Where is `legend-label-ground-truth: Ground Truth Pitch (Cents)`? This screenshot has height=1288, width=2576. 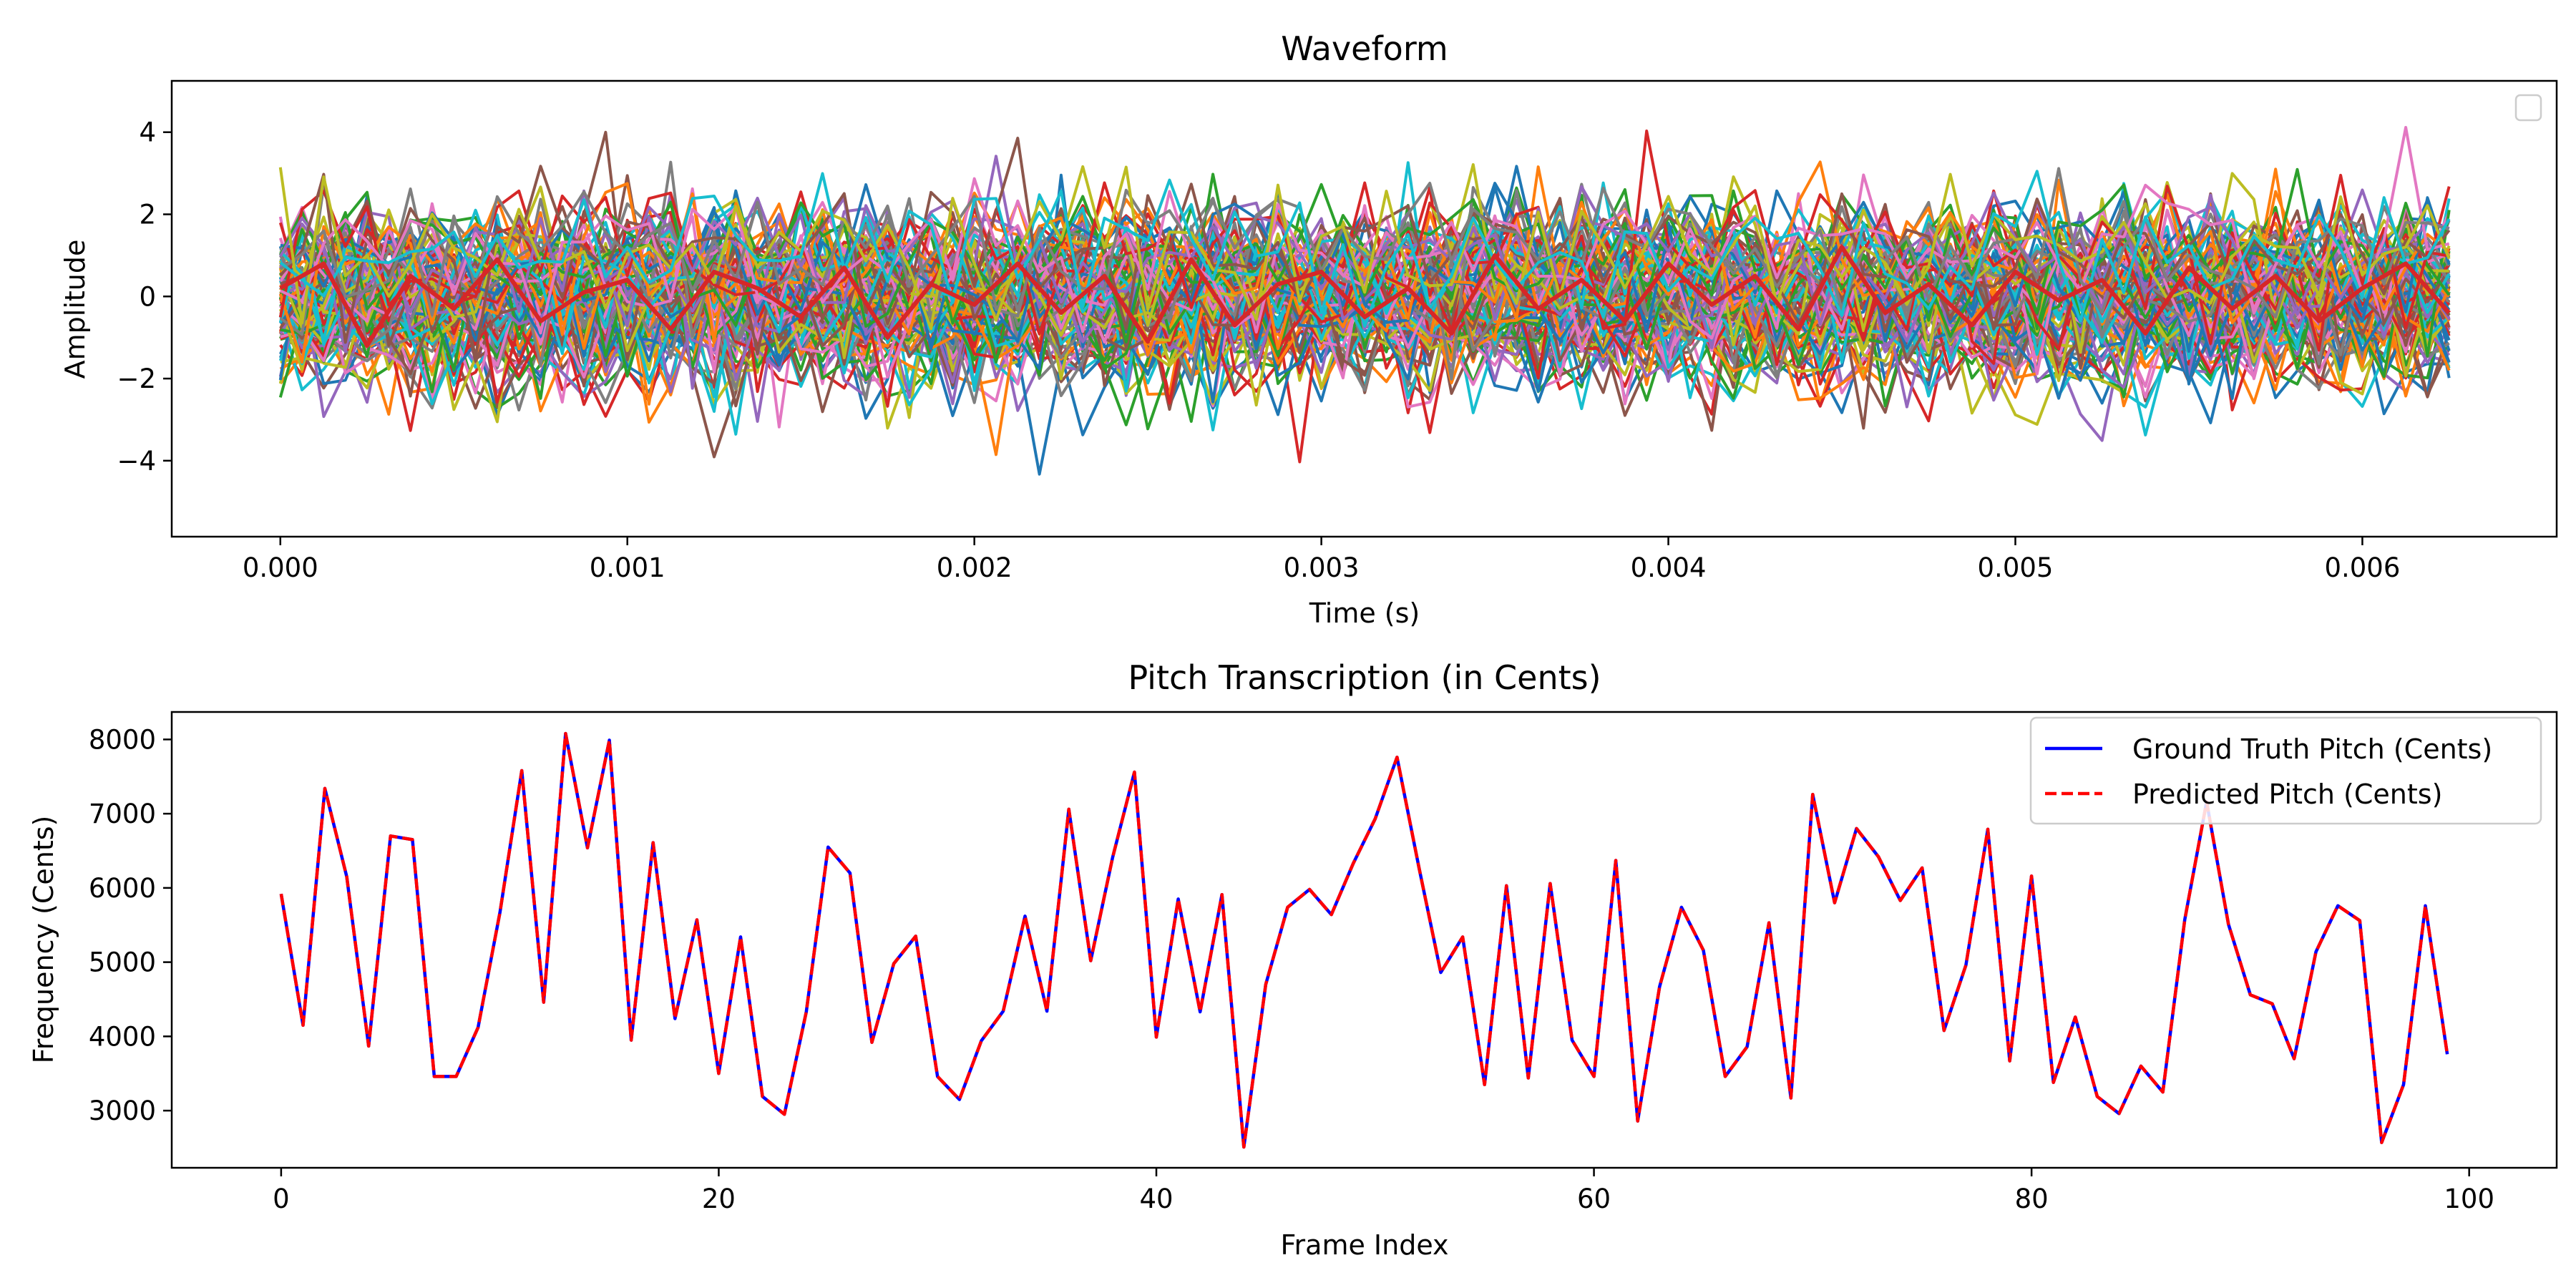 legend-label-ground-truth: Ground Truth Pitch (Cents) is located at coordinates (2312, 749).